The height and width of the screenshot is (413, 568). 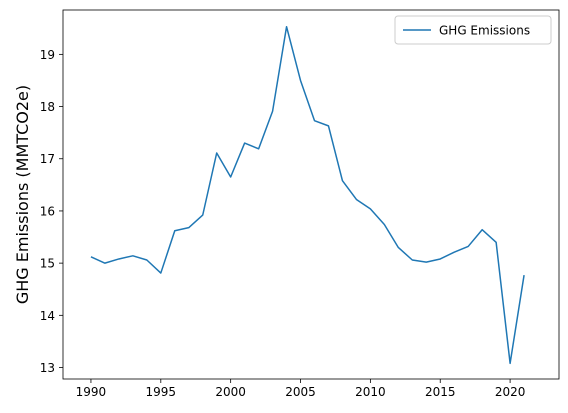 What do you see at coordinates (91, 392) in the screenshot?
I see `x-tick-label: 1990` at bounding box center [91, 392].